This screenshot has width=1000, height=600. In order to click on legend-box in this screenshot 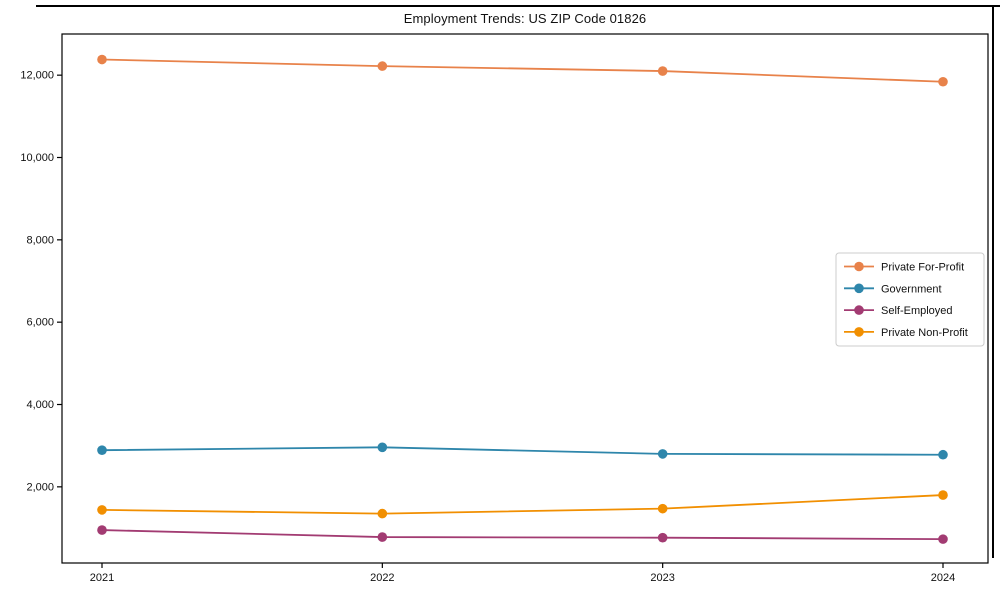, I will do `click(910, 299)`.